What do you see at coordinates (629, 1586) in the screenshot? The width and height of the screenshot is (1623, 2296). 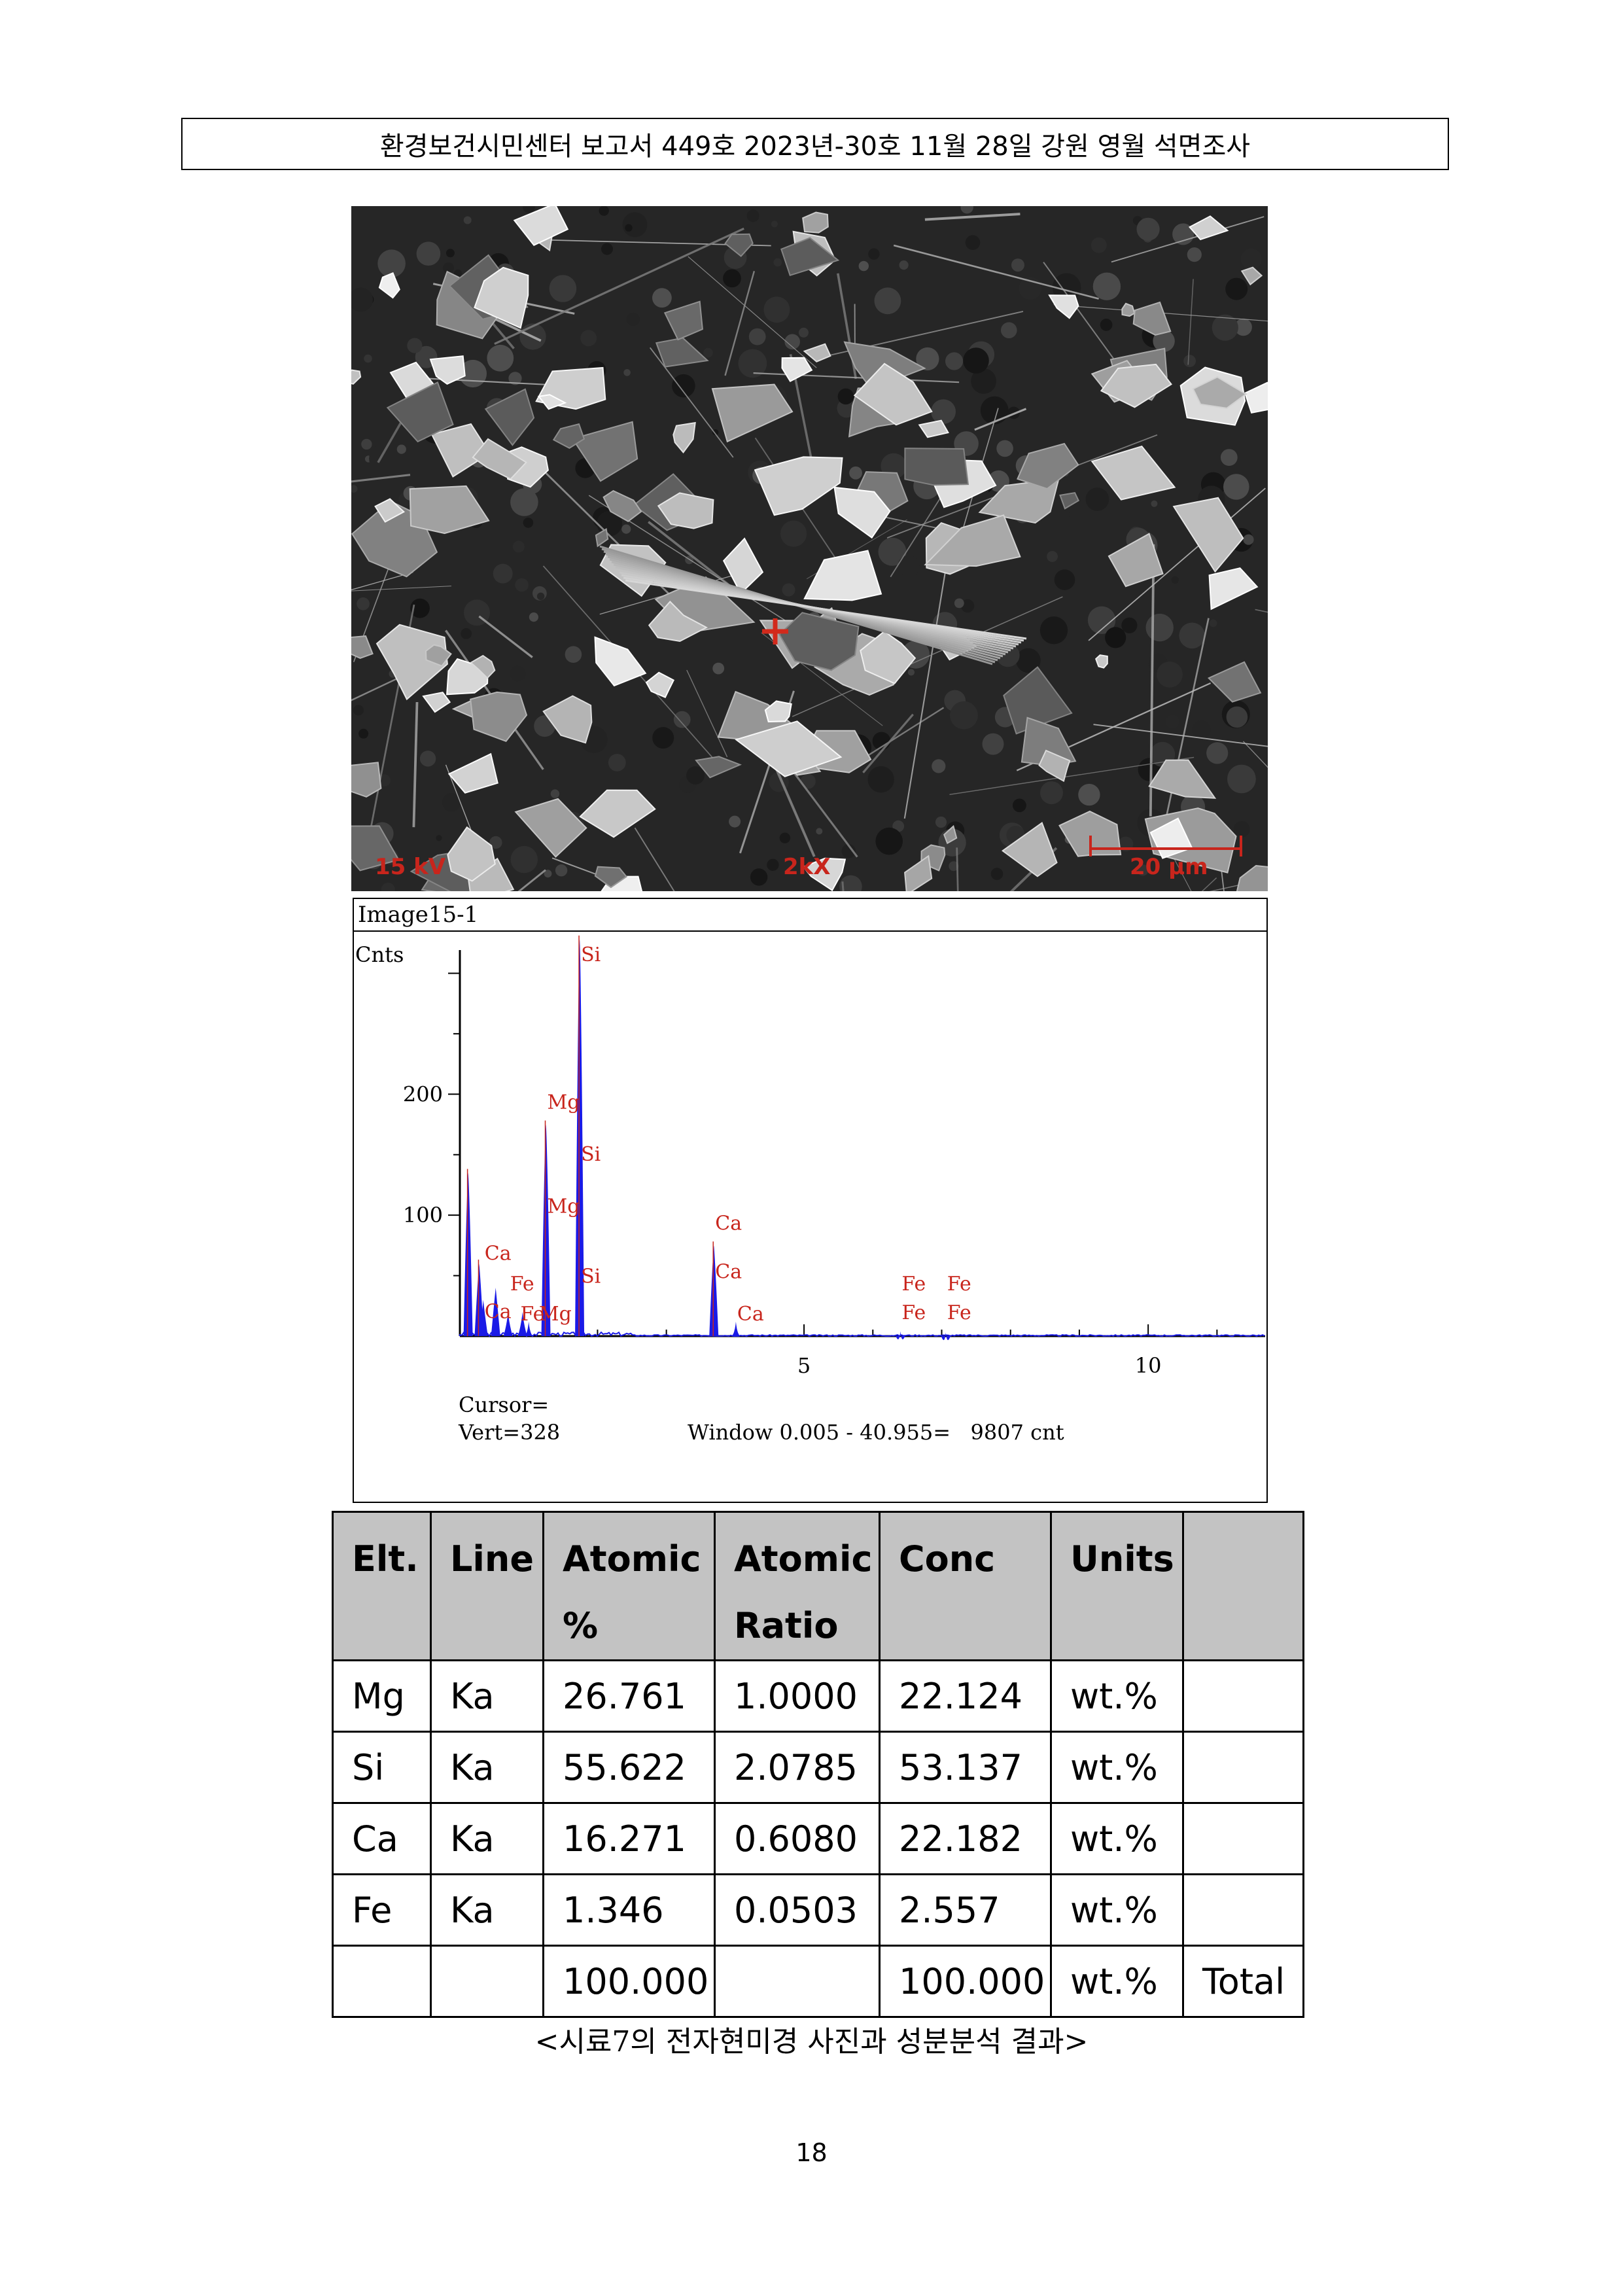 I see `header-atomic-percent: Atomic%` at bounding box center [629, 1586].